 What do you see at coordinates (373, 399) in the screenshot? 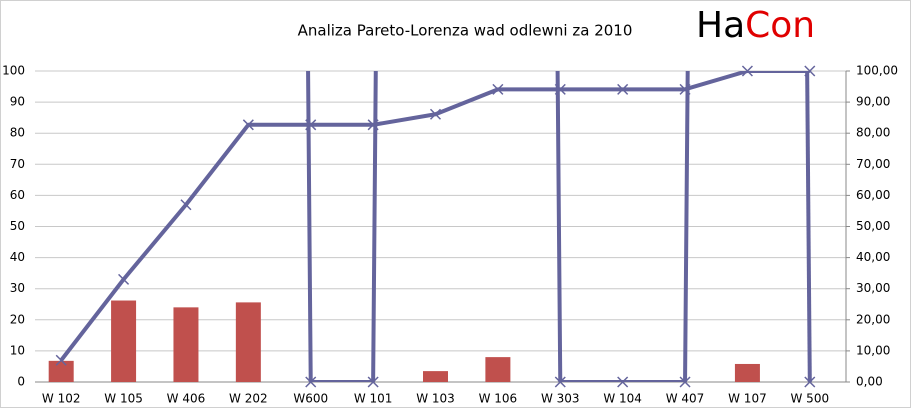
I see `x-tick-label: W 101` at bounding box center [373, 399].